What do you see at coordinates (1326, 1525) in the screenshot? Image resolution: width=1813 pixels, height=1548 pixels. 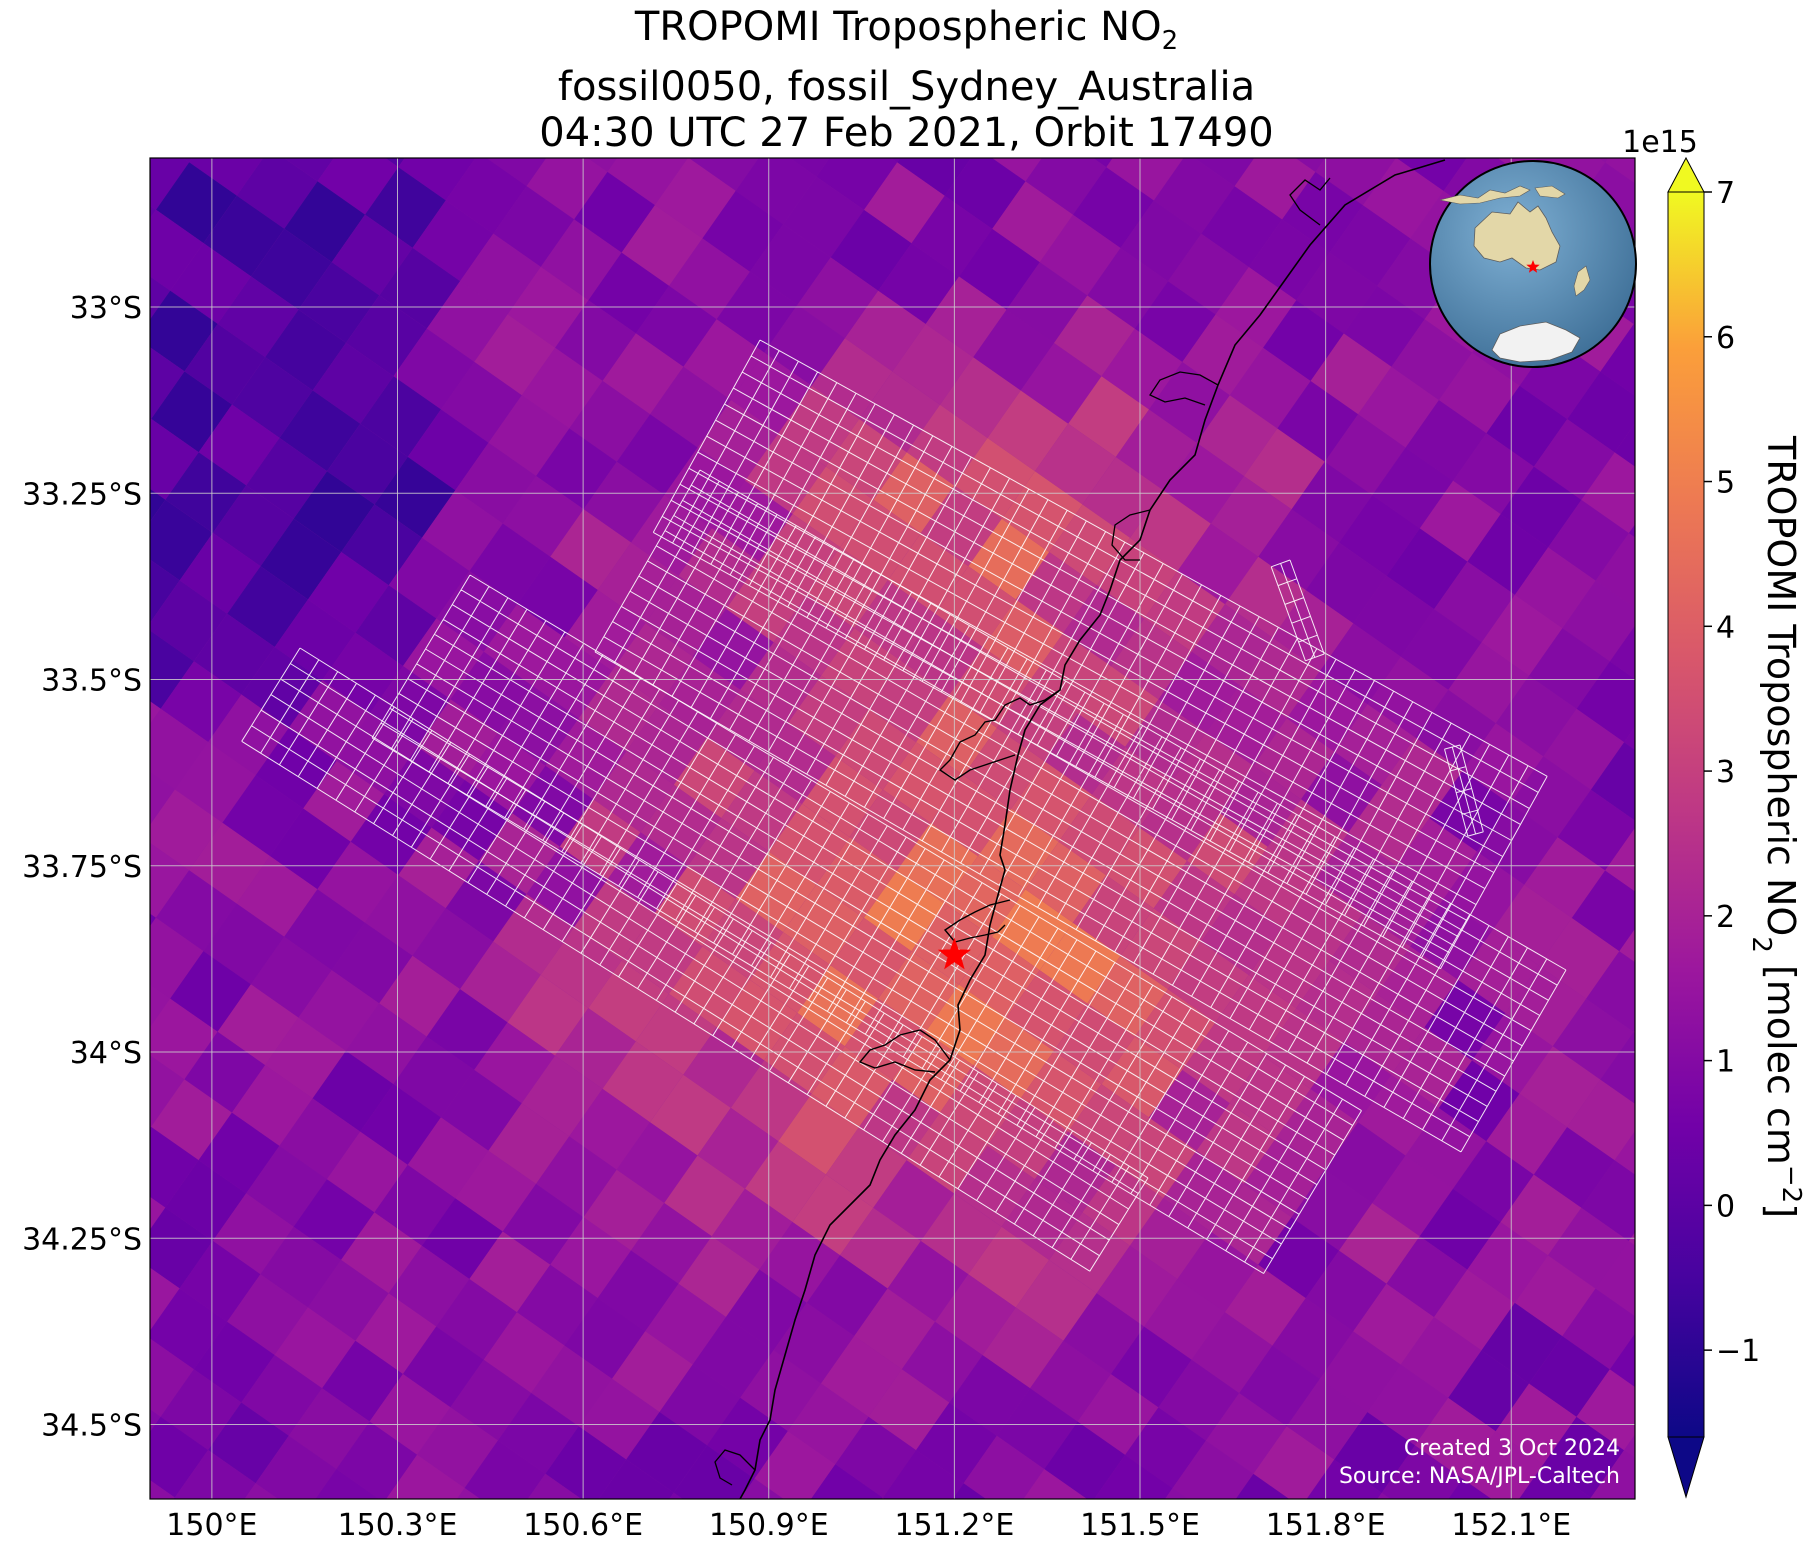 I see `lon-tick-label: 151.8°E` at bounding box center [1326, 1525].